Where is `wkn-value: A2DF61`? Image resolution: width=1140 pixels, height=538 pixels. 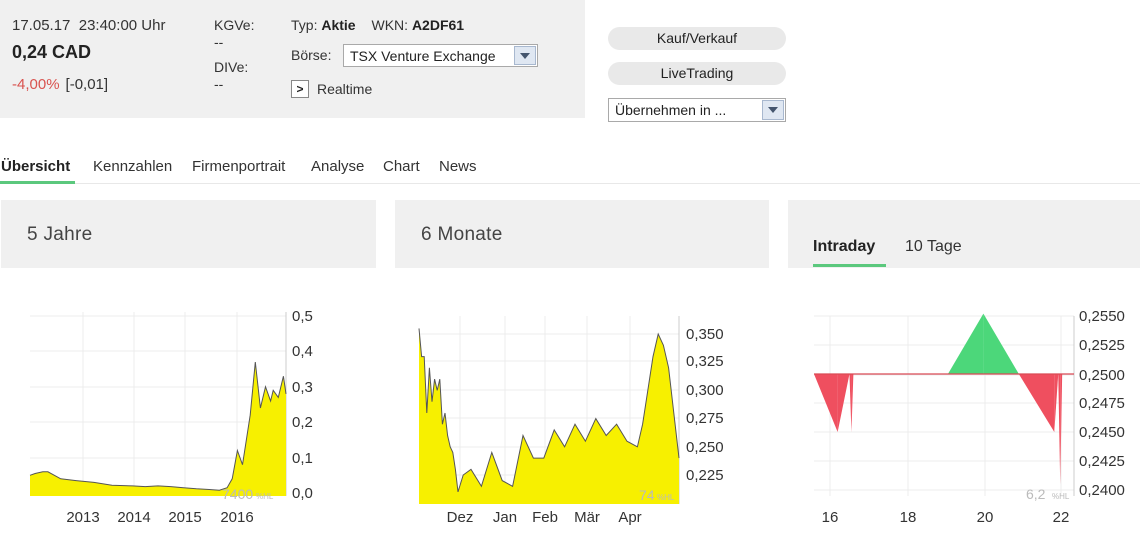 wkn-value: A2DF61 is located at coordinates (438, 25).